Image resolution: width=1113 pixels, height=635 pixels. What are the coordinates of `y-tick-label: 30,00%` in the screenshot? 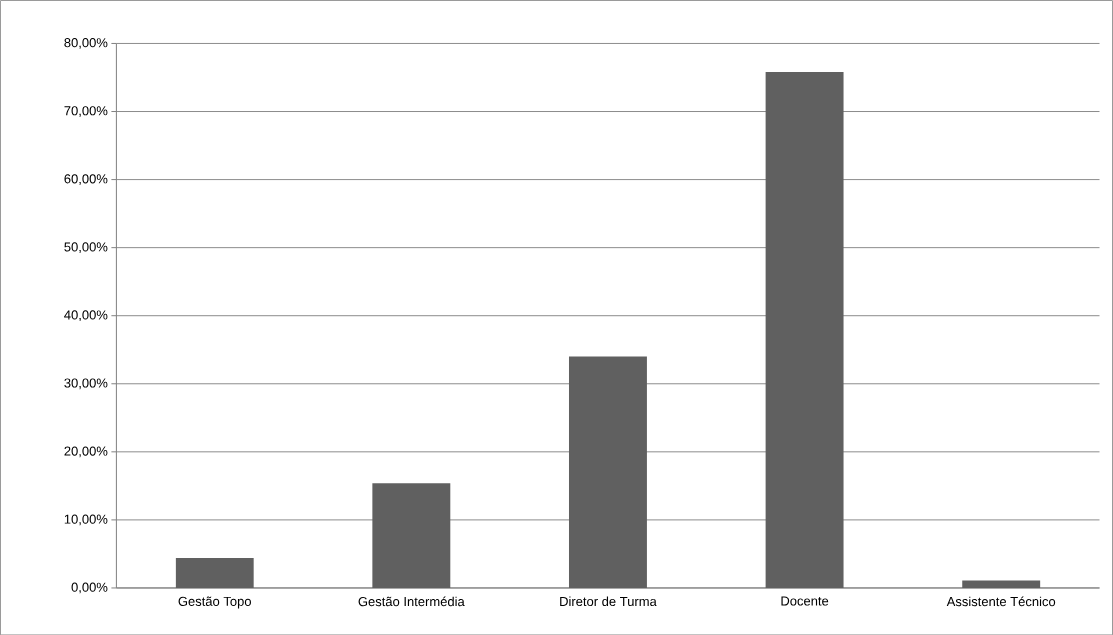 It's located at (86, 383).